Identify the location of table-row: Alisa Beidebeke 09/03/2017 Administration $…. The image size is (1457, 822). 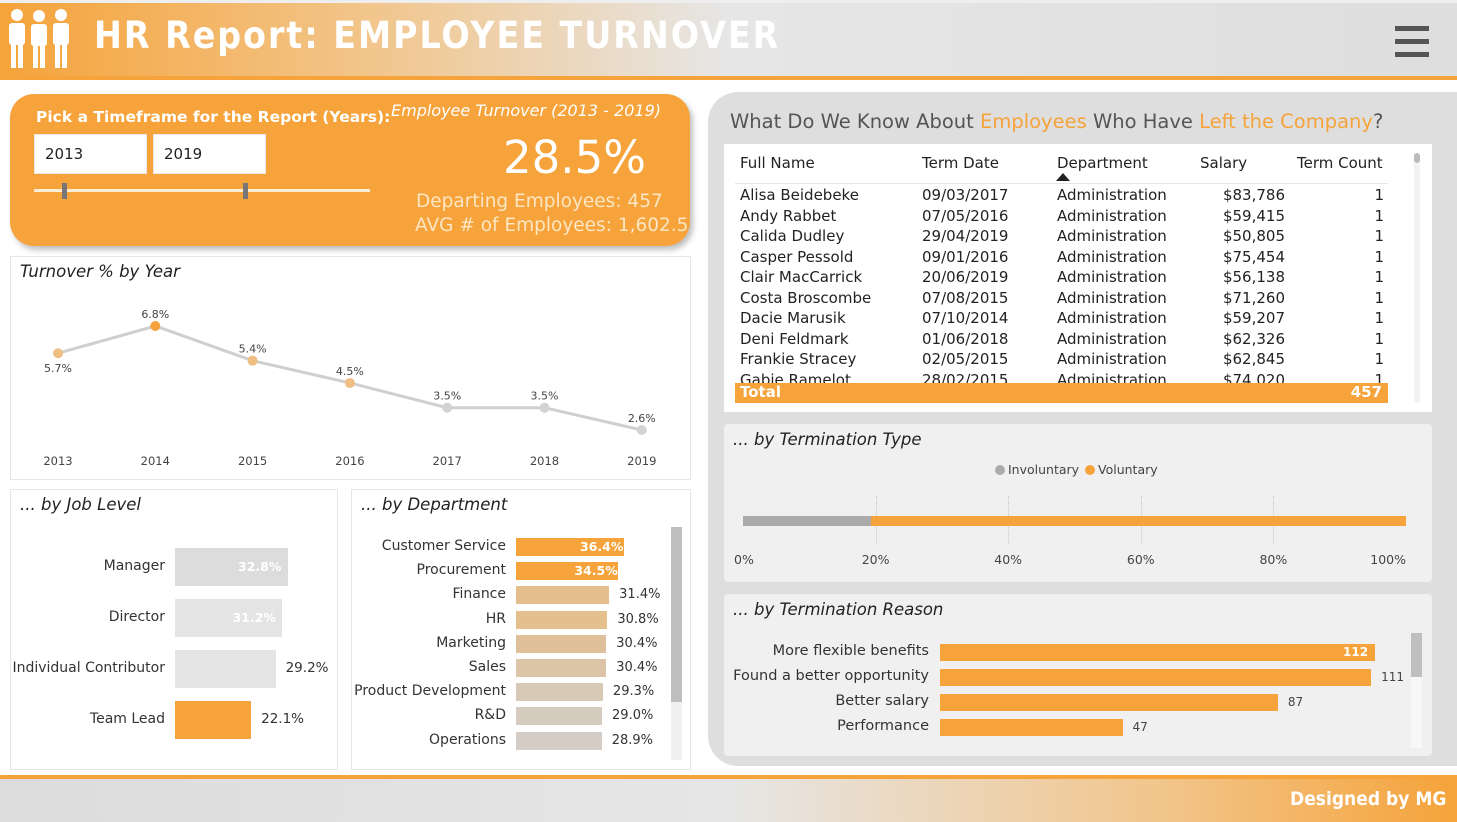
(1060, 196).